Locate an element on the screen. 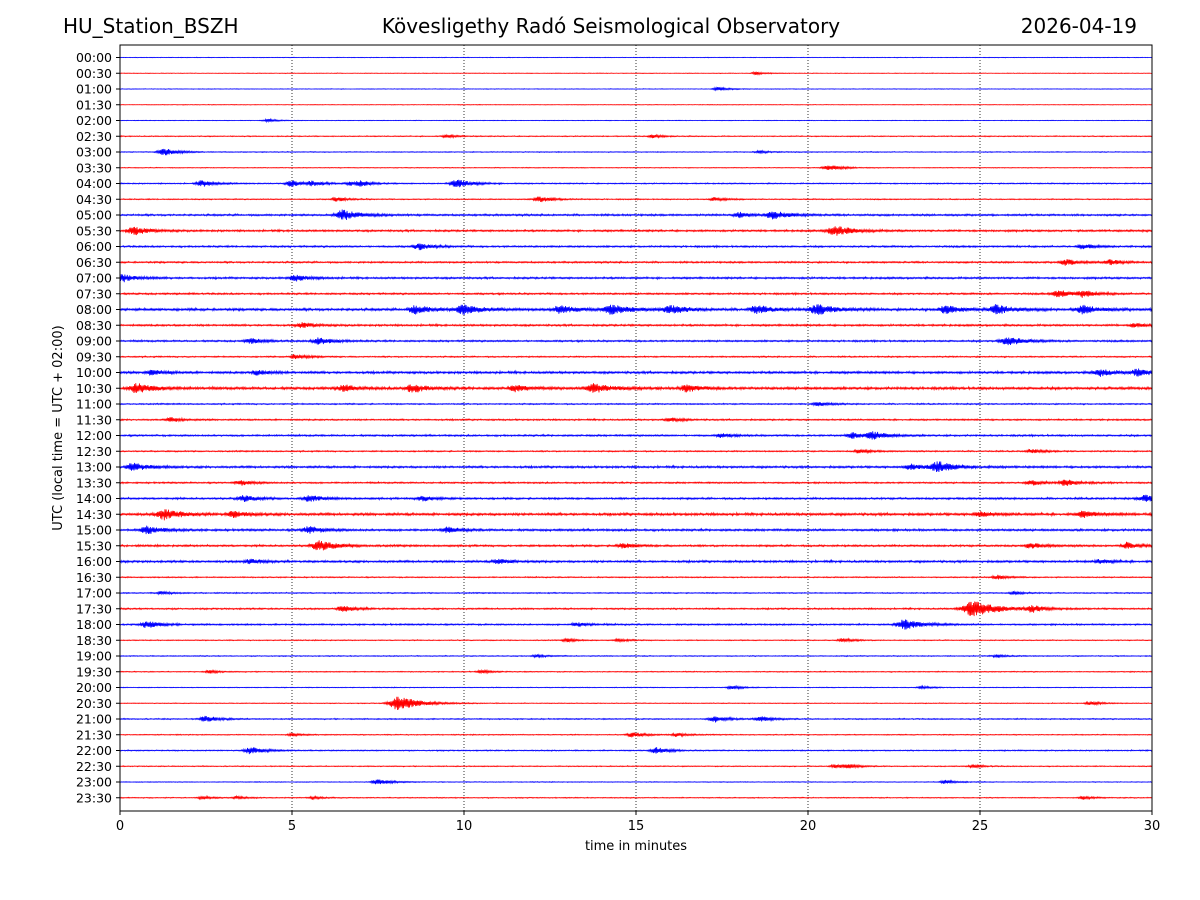  y-tick-label: 05:00 is located at coordinates (94, 215).